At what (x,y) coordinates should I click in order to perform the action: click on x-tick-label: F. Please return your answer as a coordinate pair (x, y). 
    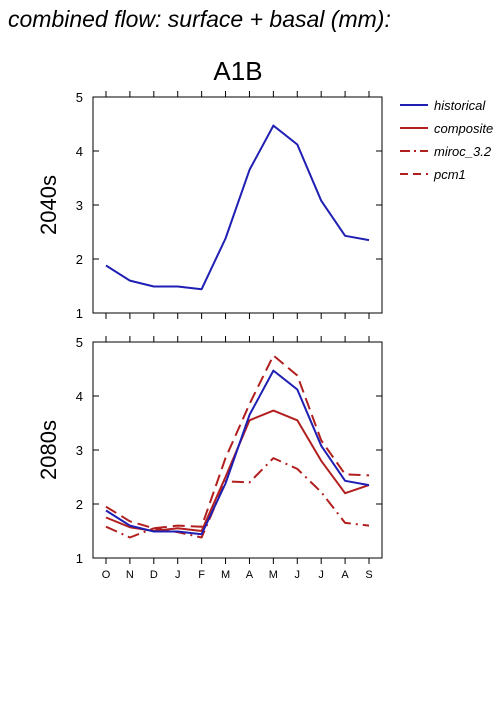
    Looking at the image, I should click on (201, 575).